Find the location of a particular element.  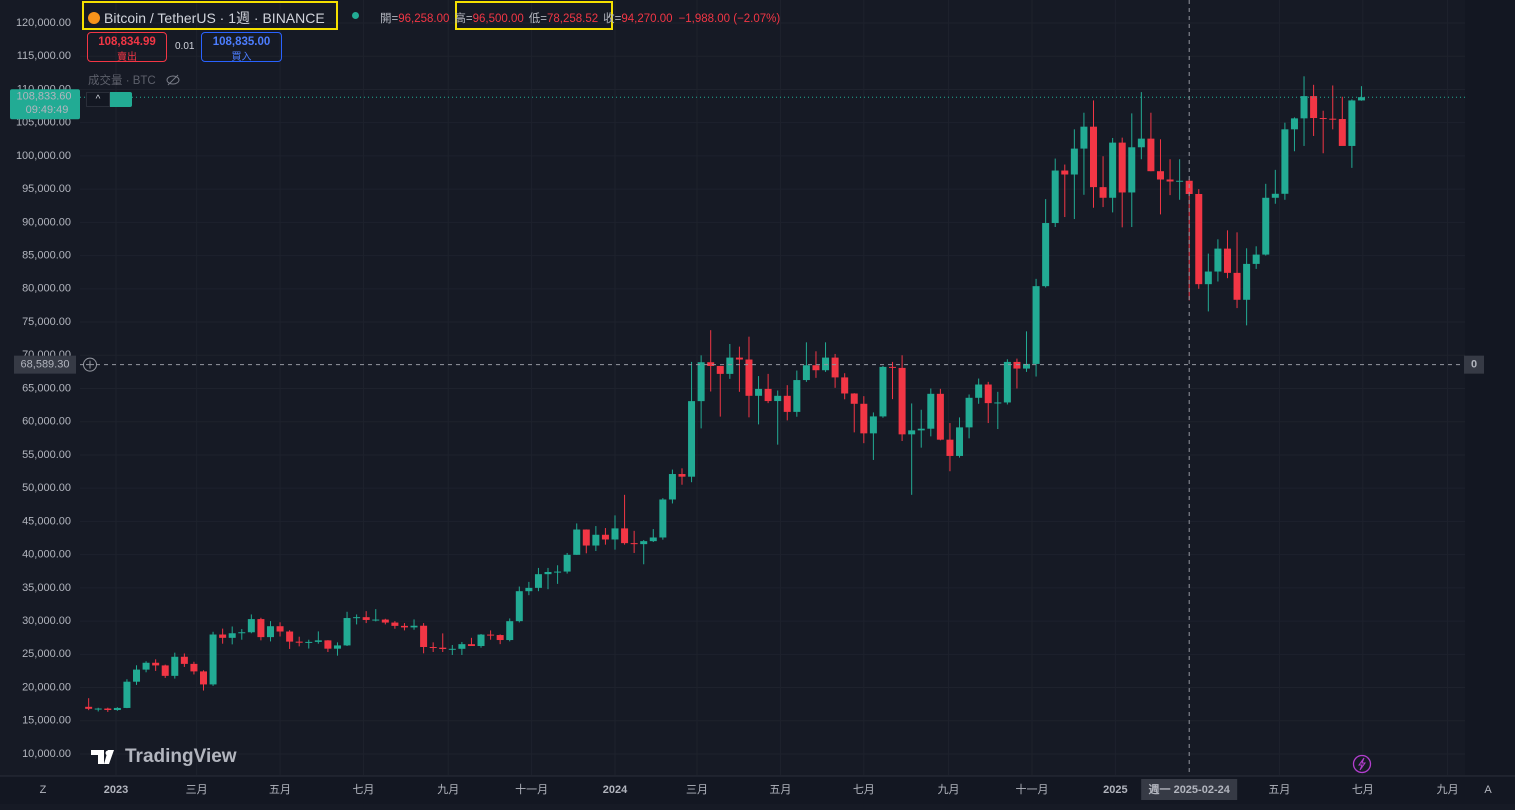

last-price-label: 108,833.60 is located at coordinates (43, 97).